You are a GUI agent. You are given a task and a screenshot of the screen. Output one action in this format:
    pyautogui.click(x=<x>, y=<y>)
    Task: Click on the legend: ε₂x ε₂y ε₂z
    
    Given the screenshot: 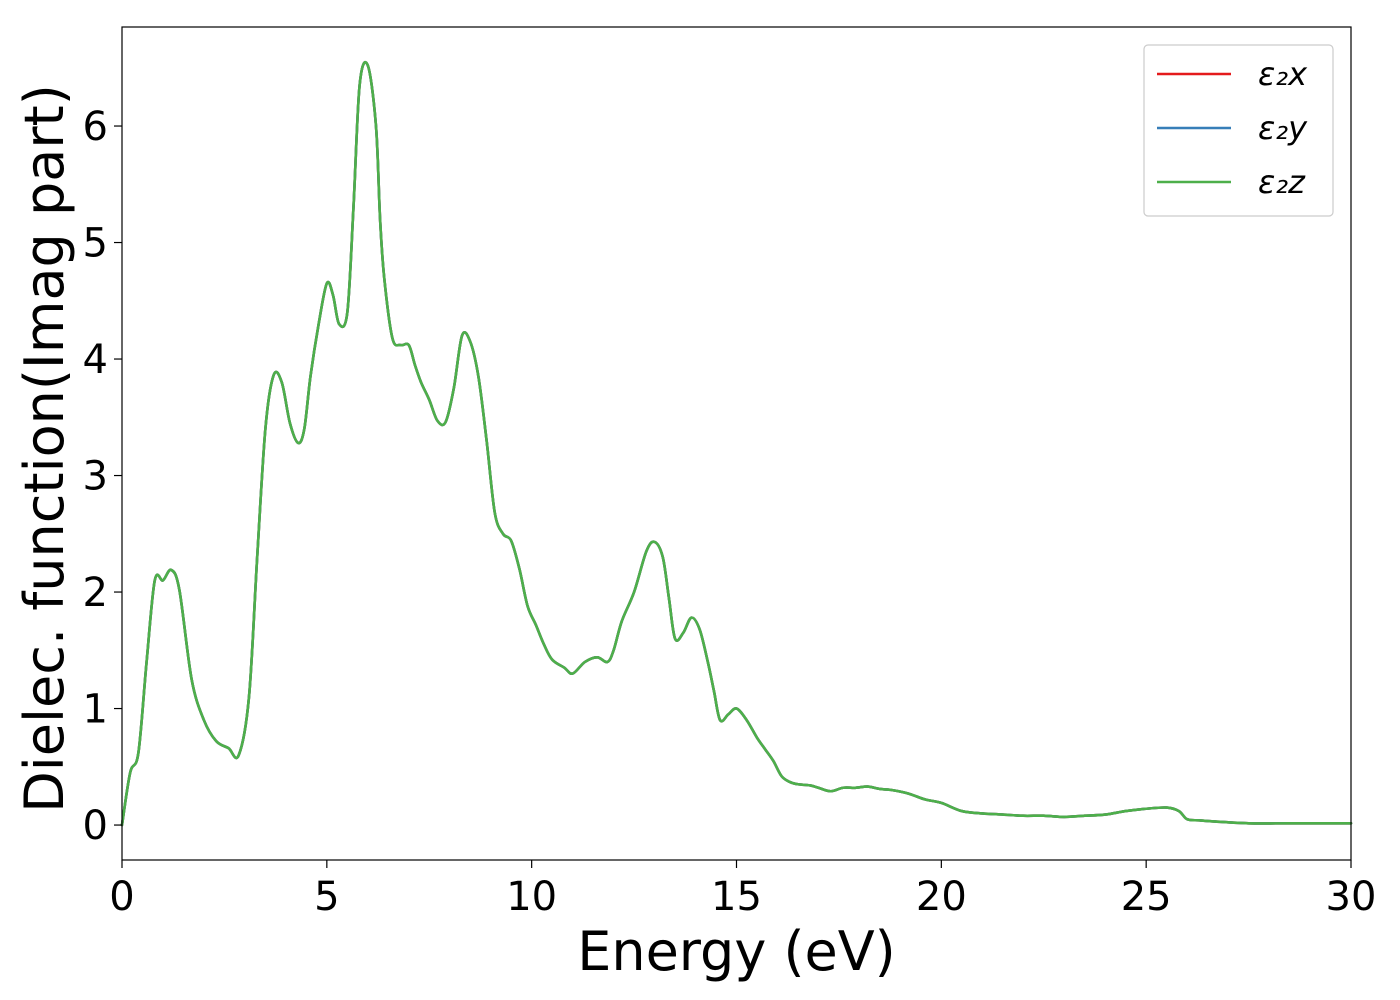 What is the action you would take?
    pyautogui.click(x=1238, y=130)
    